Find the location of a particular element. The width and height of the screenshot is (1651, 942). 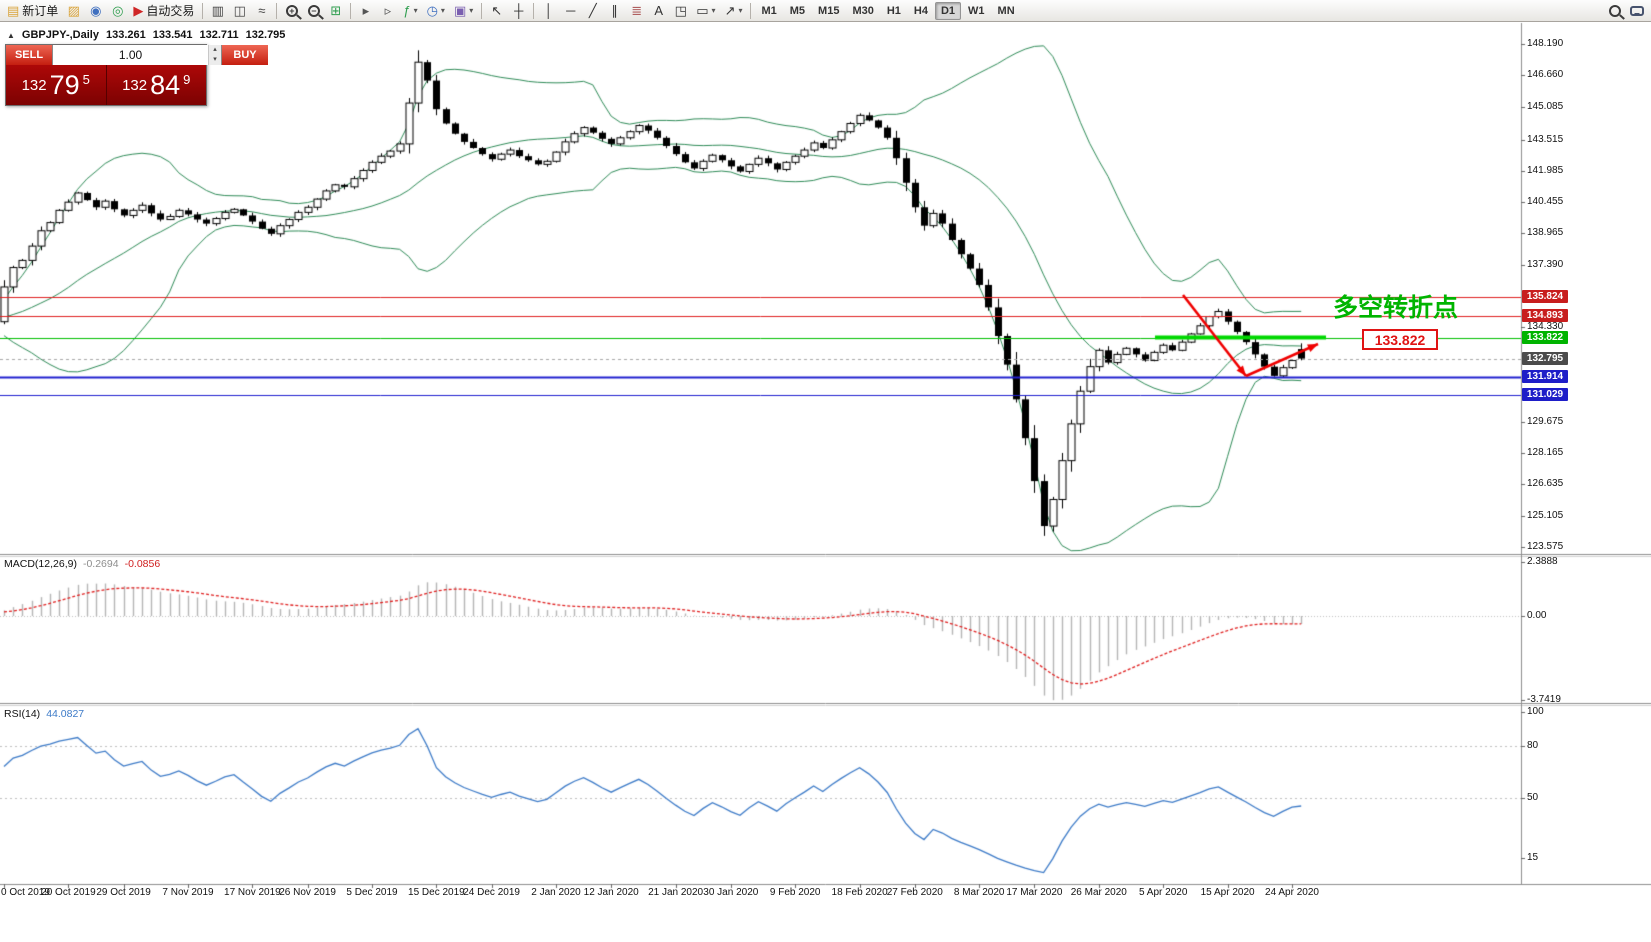

search-button is located at coordinates (1614, 11).